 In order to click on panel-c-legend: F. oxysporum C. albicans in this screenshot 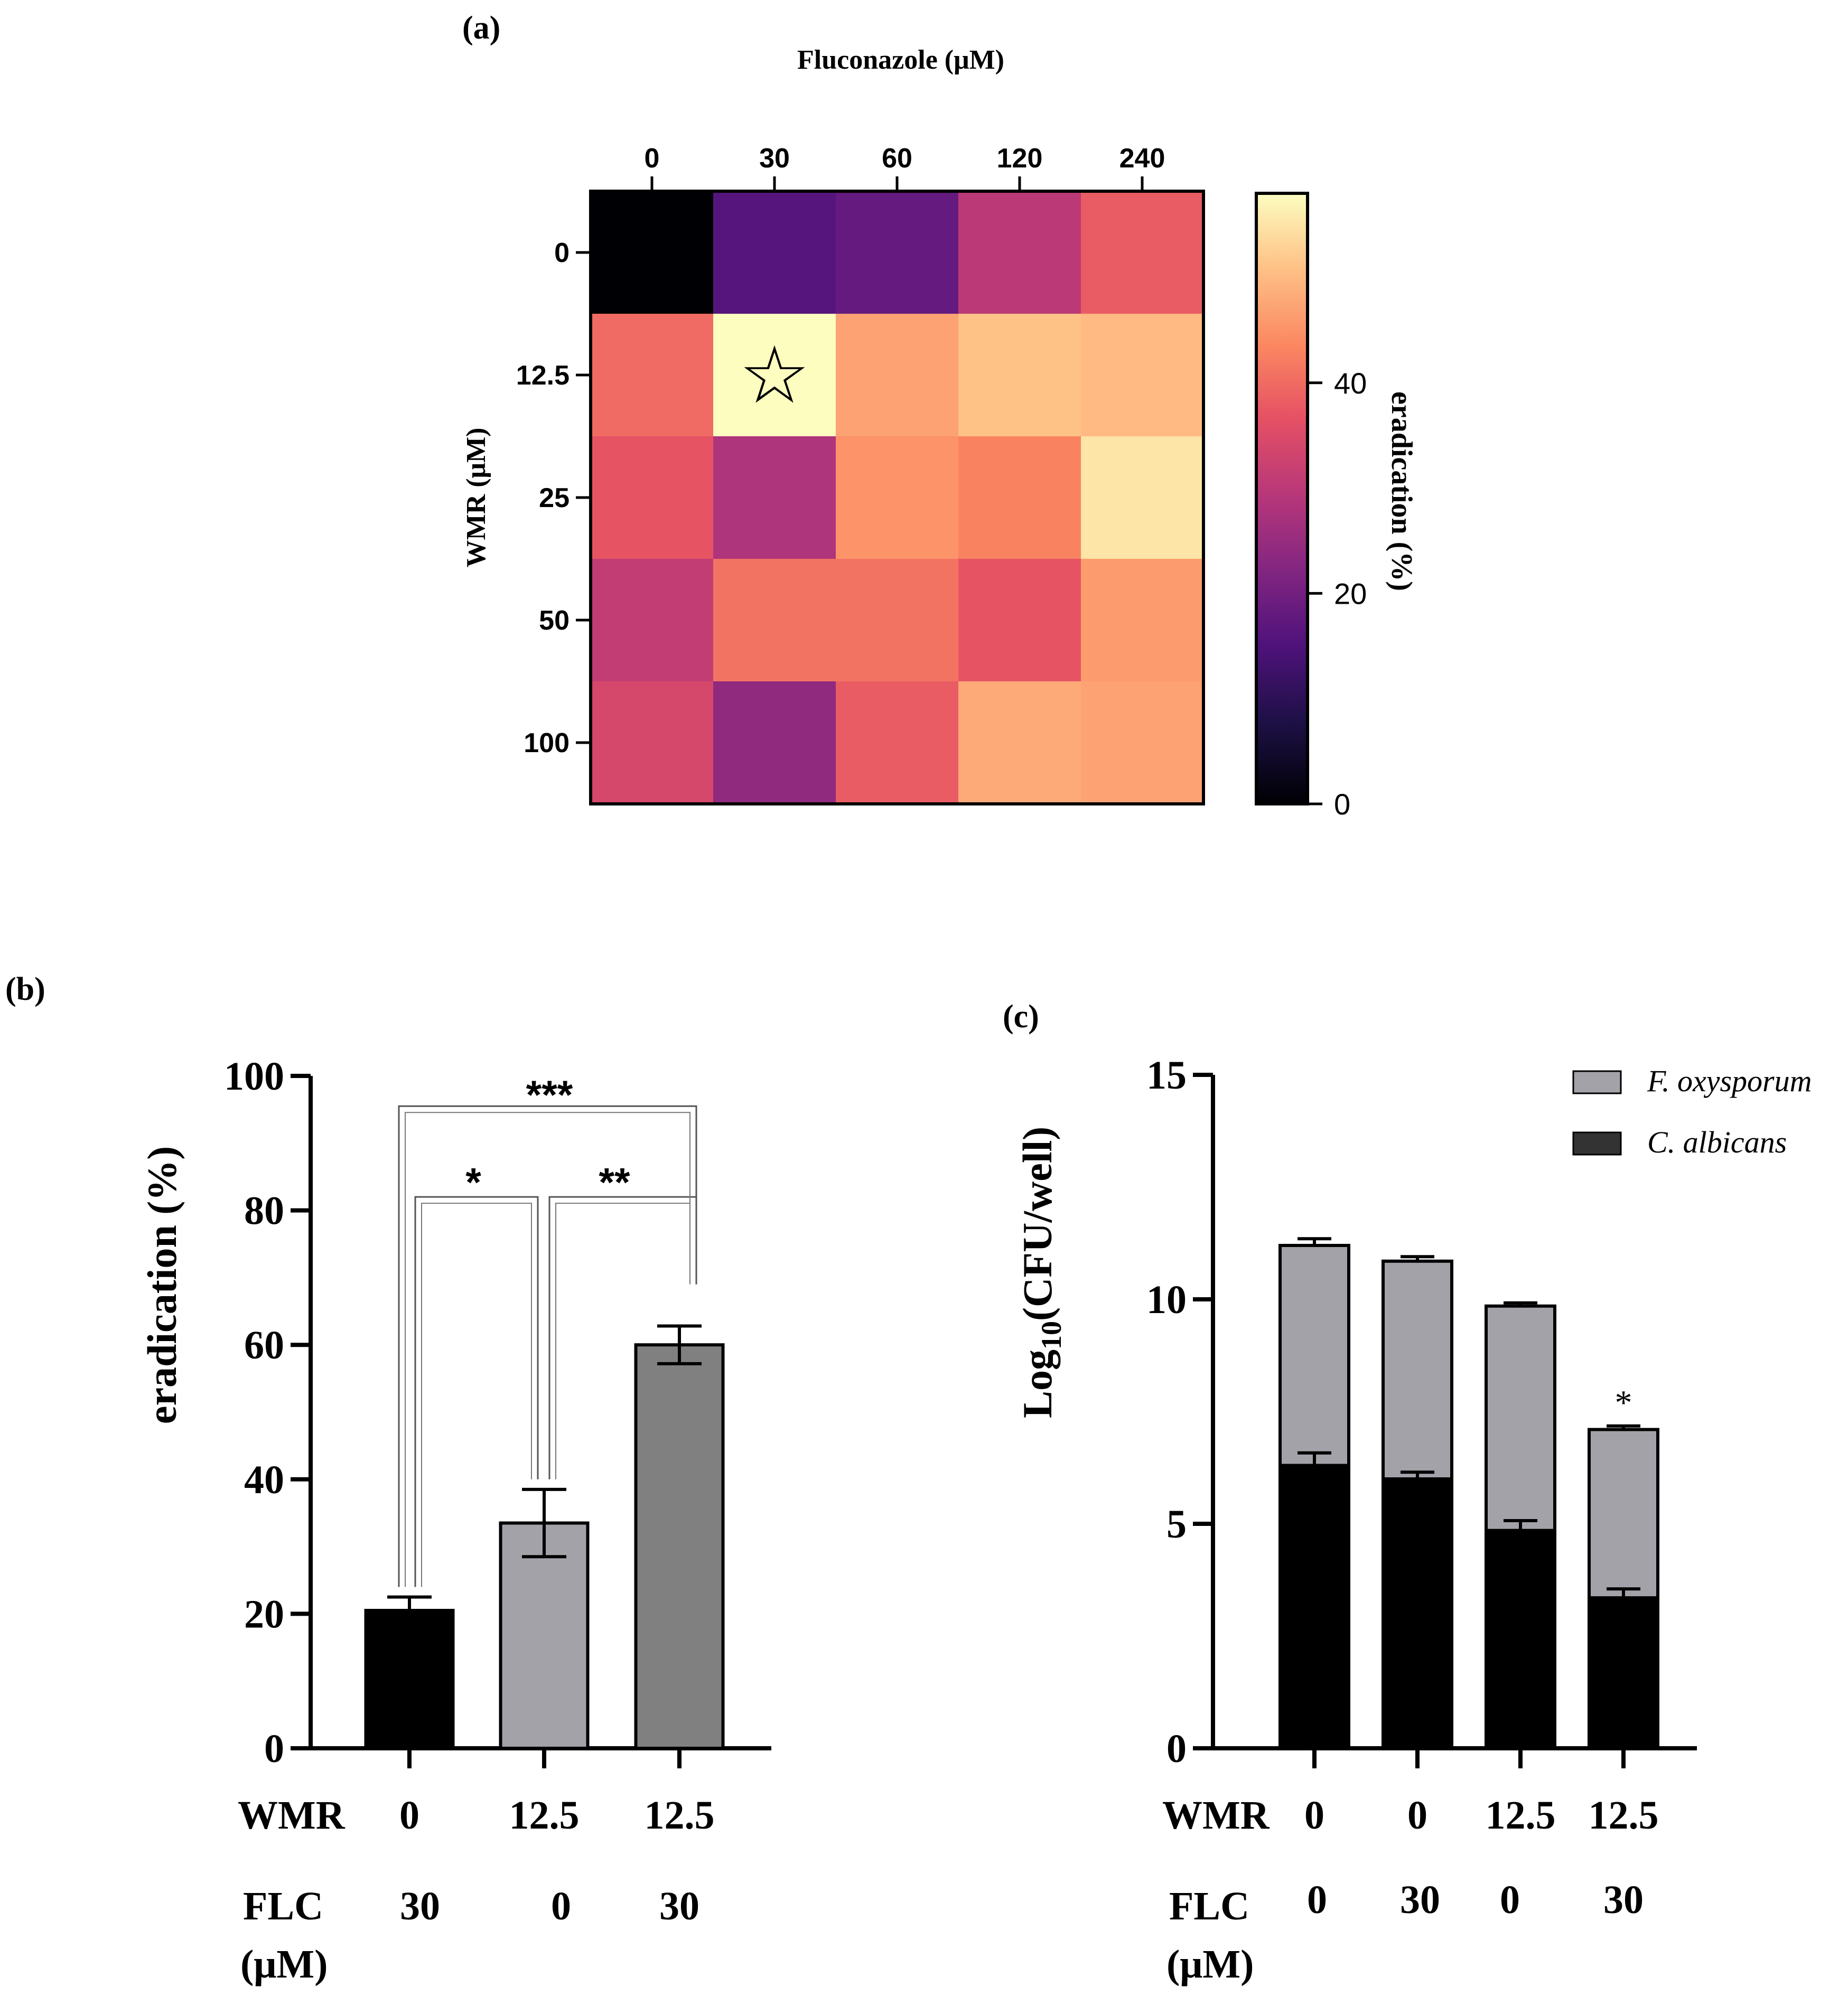, I will do `click(1692, 1111)`.